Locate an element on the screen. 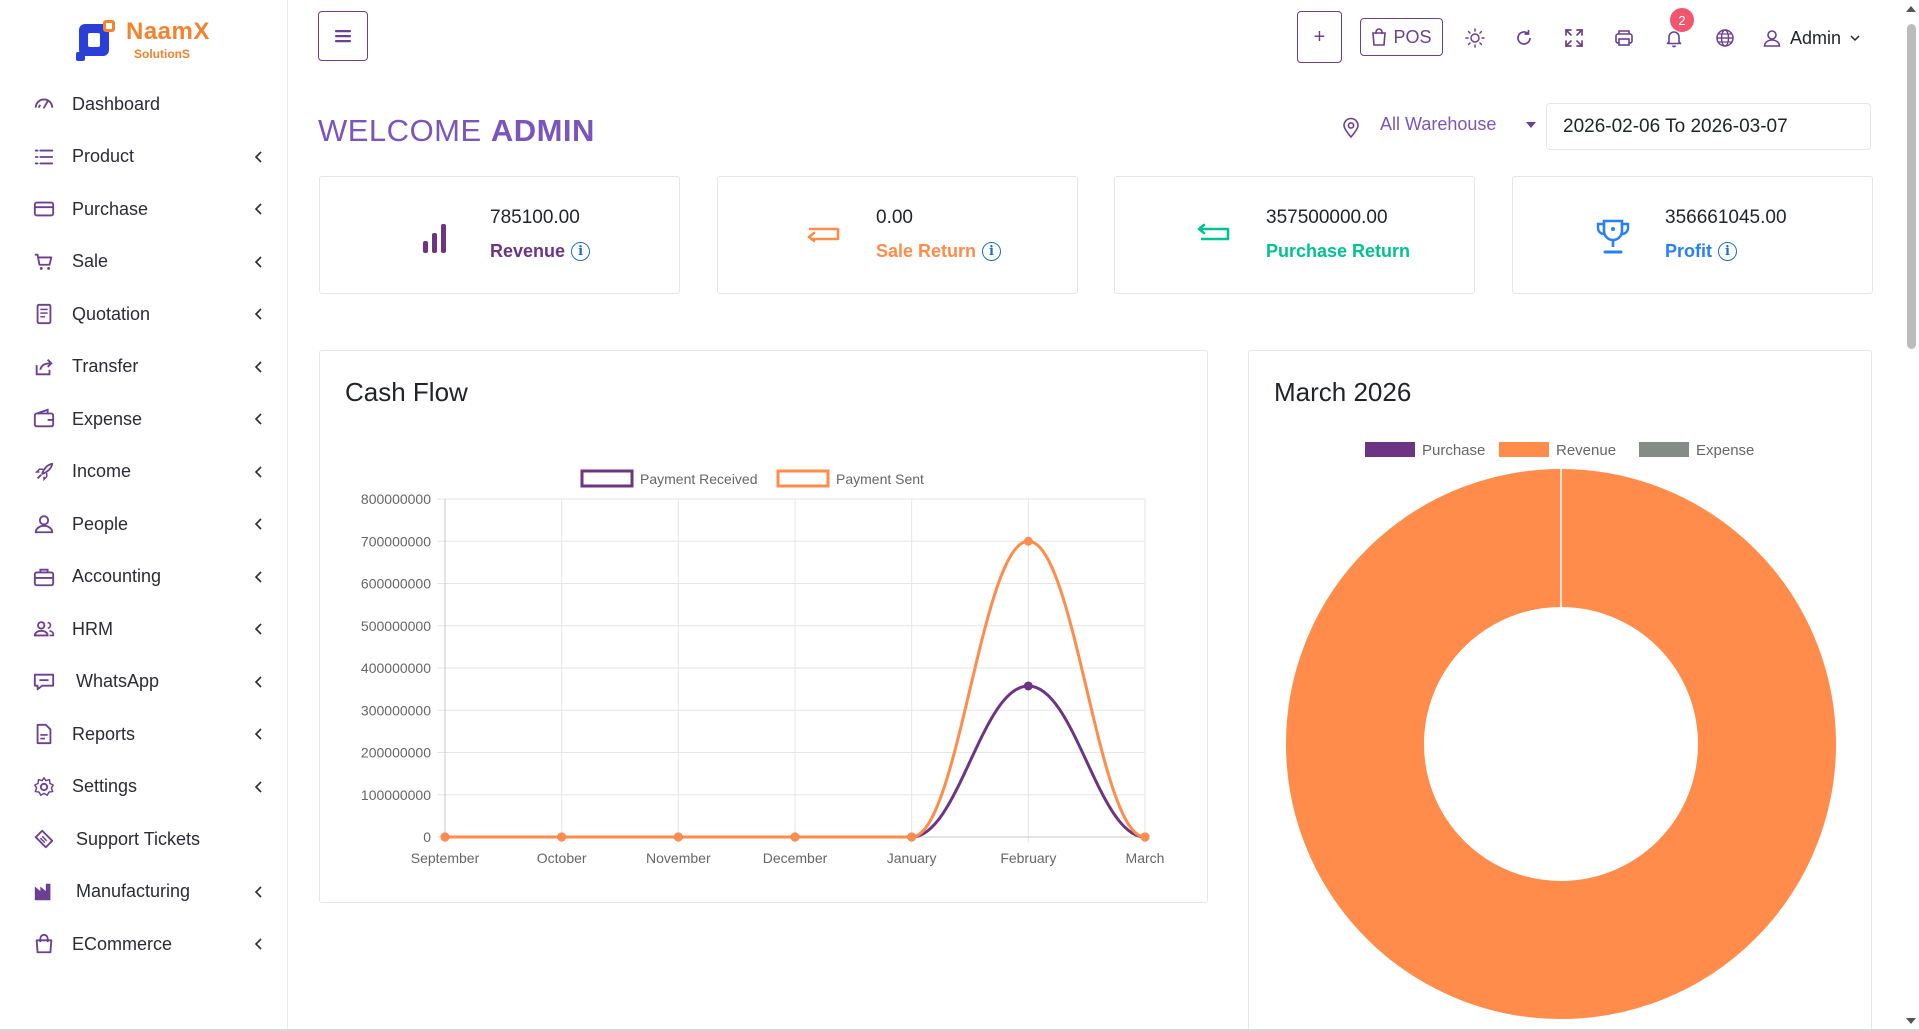  sidebar-item-label: Settings is located at coordinates (105, 786).